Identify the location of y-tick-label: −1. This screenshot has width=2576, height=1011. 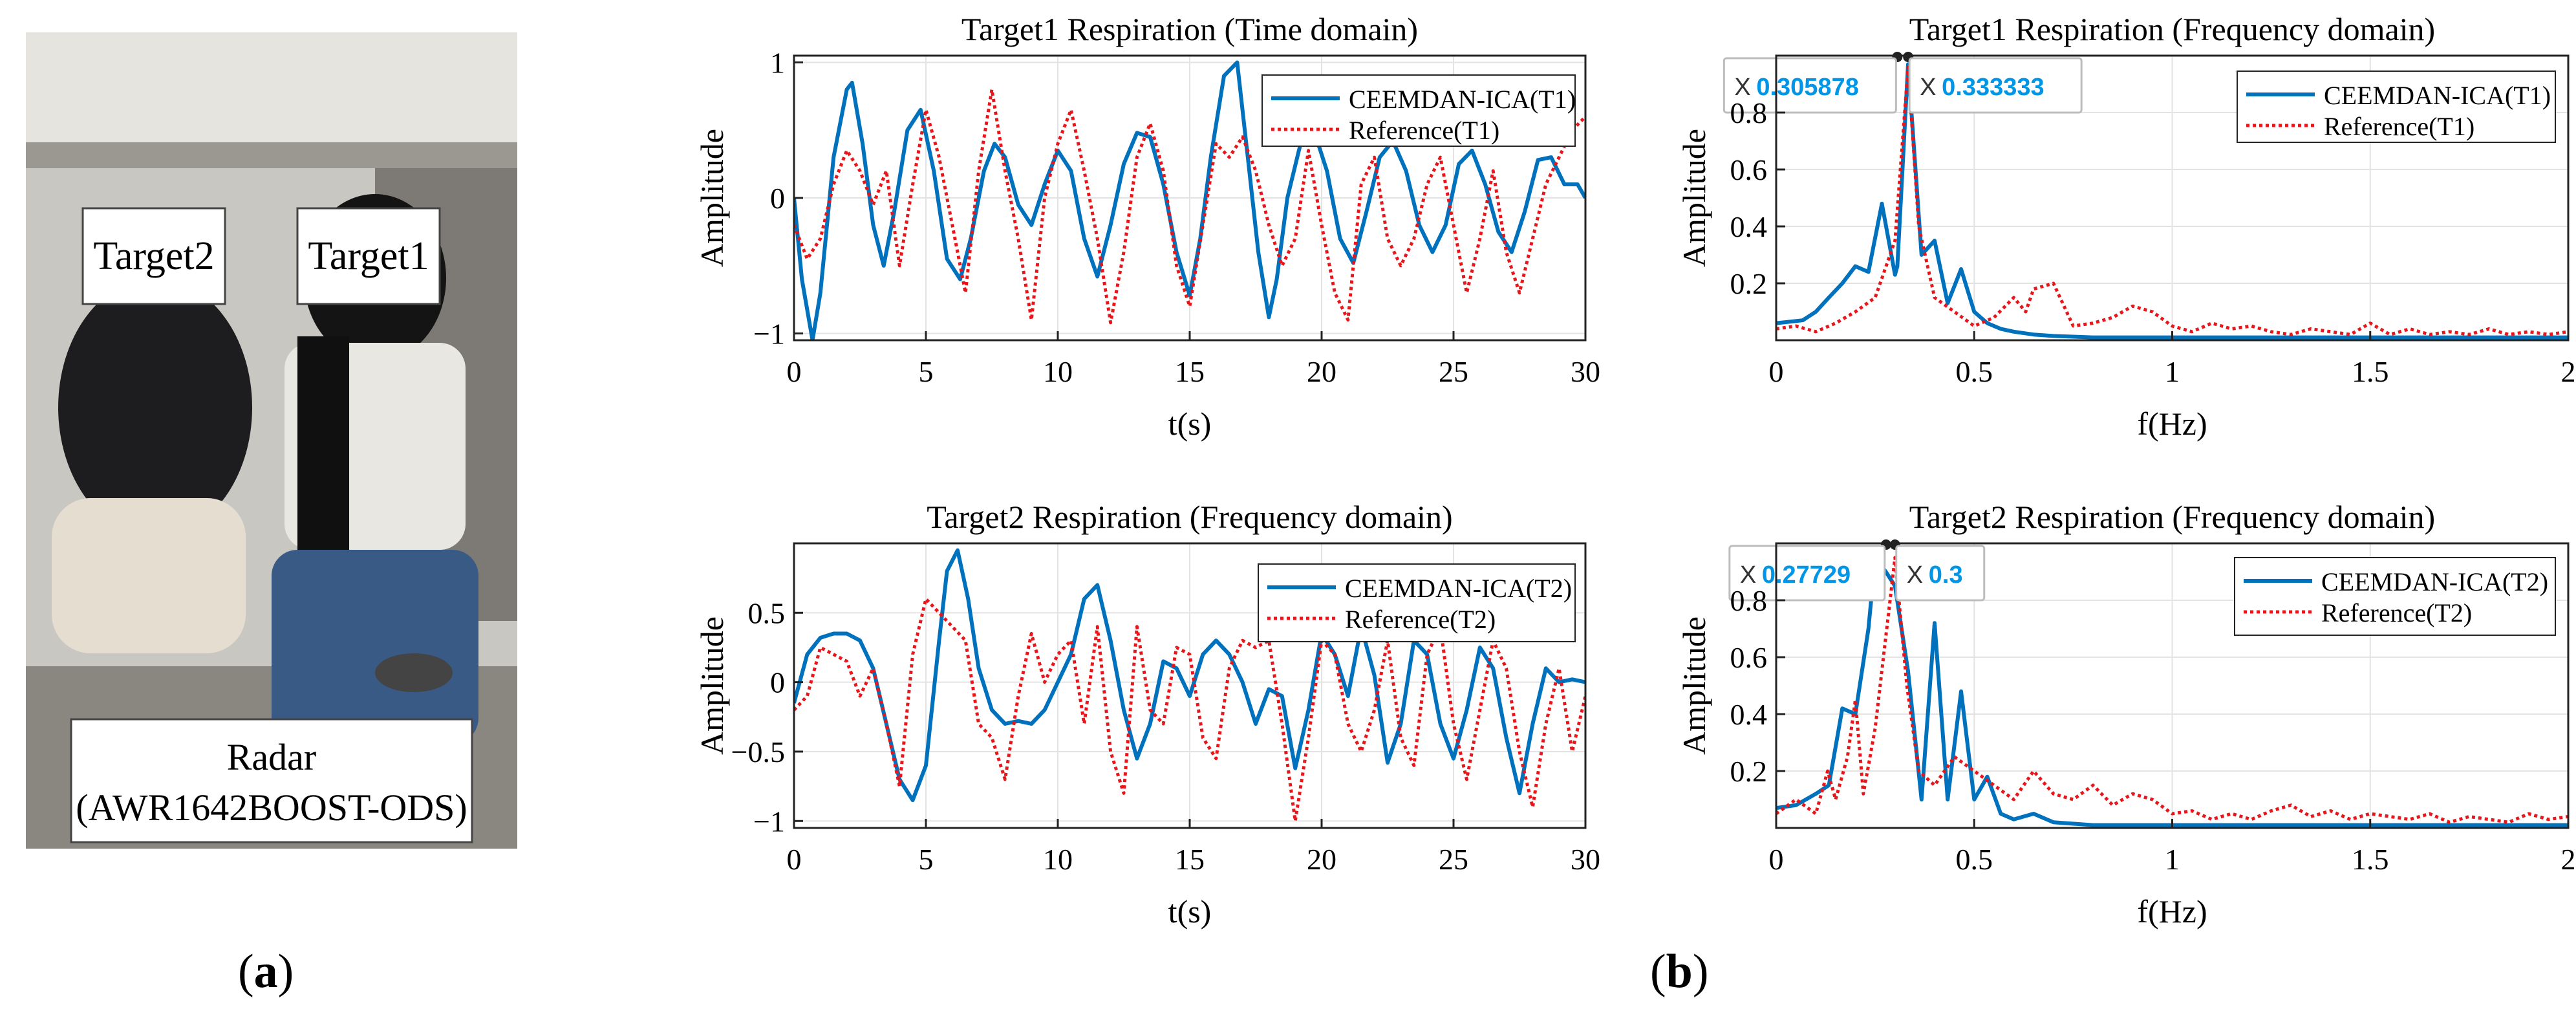
(769, 334).